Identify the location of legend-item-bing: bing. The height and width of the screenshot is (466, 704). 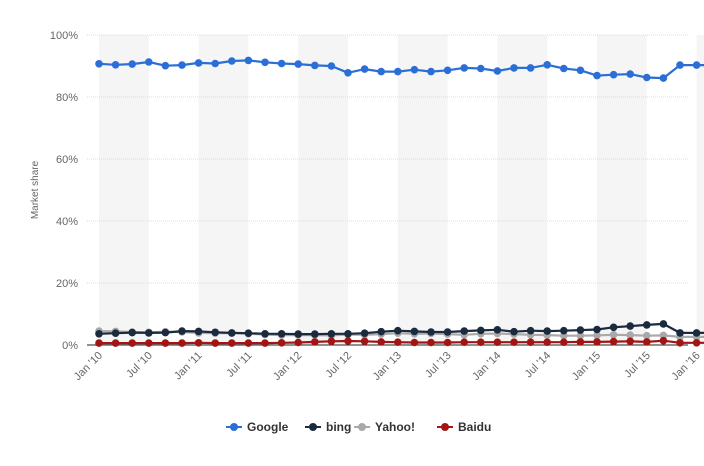
(328, 427).